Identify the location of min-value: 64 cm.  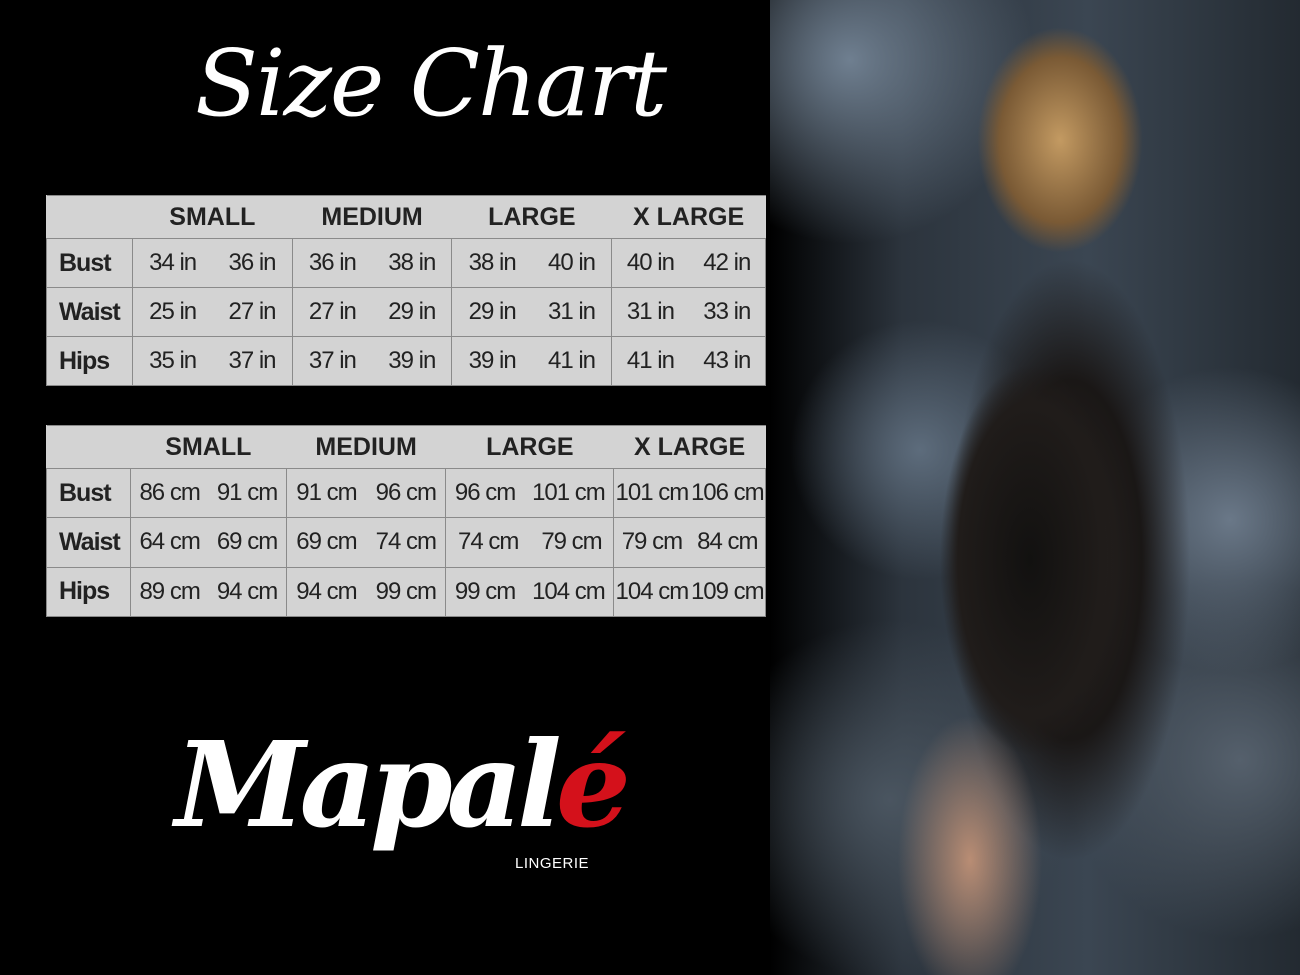
(169, 542).